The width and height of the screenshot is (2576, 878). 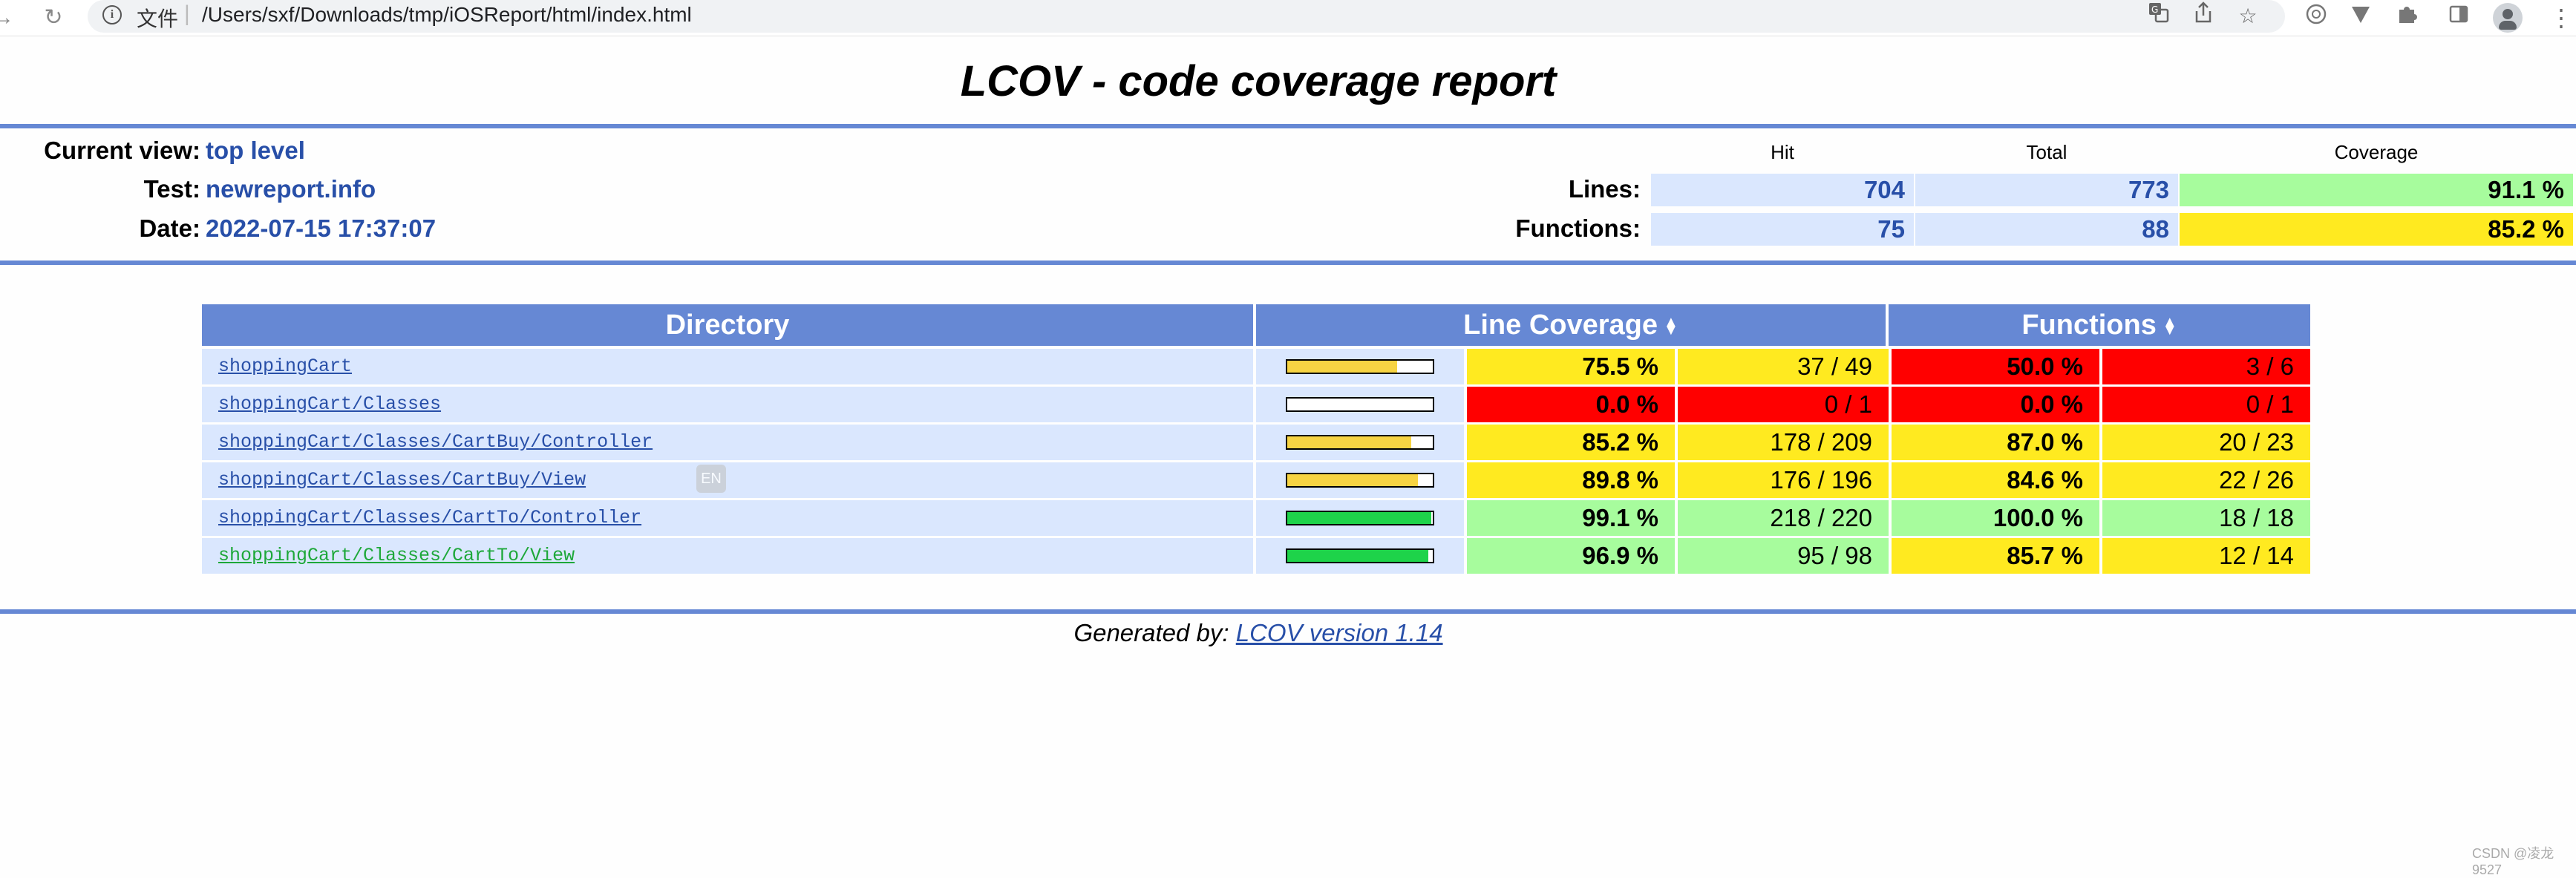 What do you see at coordinates (1996, 480) in the screenshot?
I see `function-coverage-percent: 84.6 %` at bounding box center [1996, 480].